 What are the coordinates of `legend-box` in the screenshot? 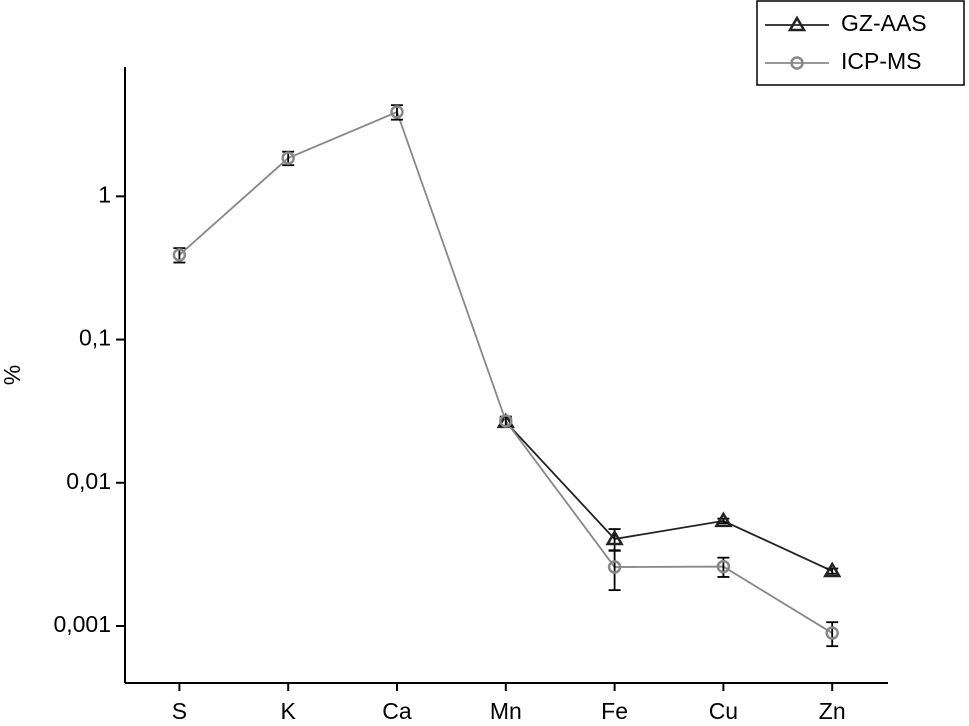 It's located at (860, 43).